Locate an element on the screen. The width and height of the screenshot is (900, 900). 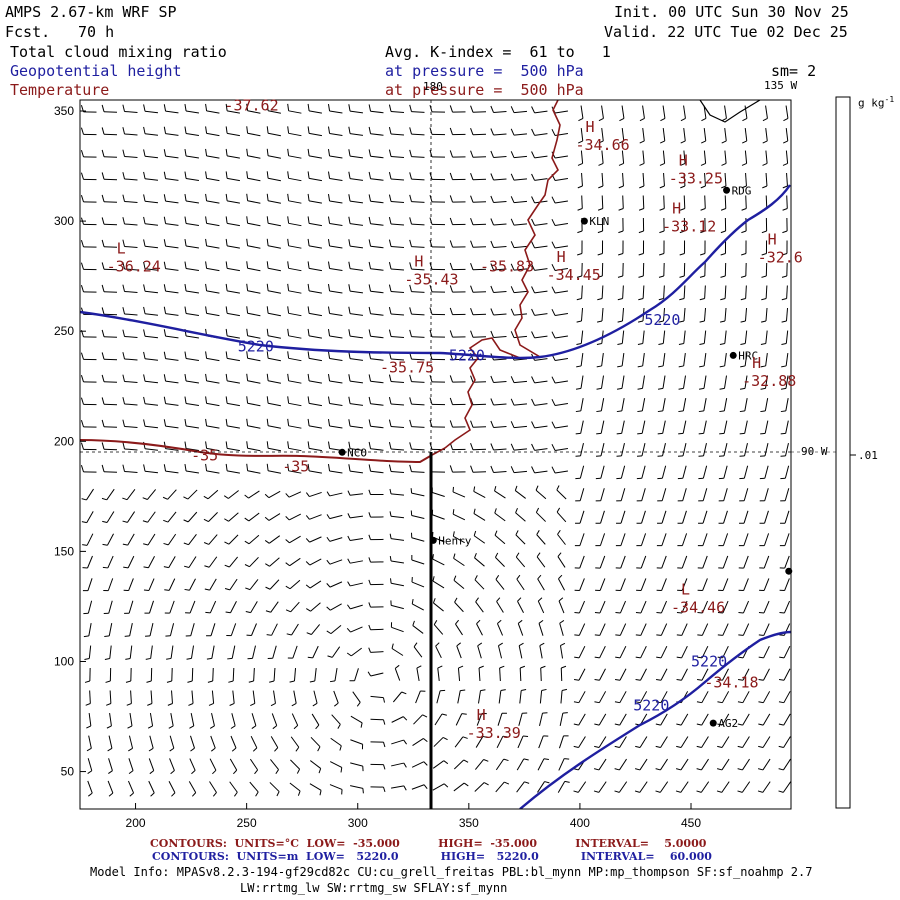
temp-value-label: -32.88 is located at coordinates (769, 381).